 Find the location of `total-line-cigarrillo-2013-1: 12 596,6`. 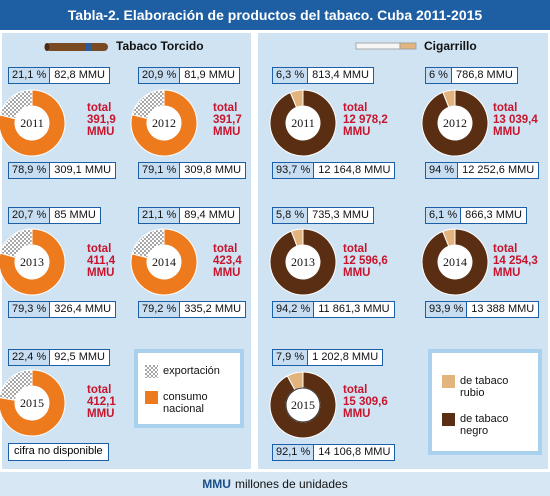

total-line-cigarrillo-2013-1: 12 596,6 is located at coordinates (365, 261).